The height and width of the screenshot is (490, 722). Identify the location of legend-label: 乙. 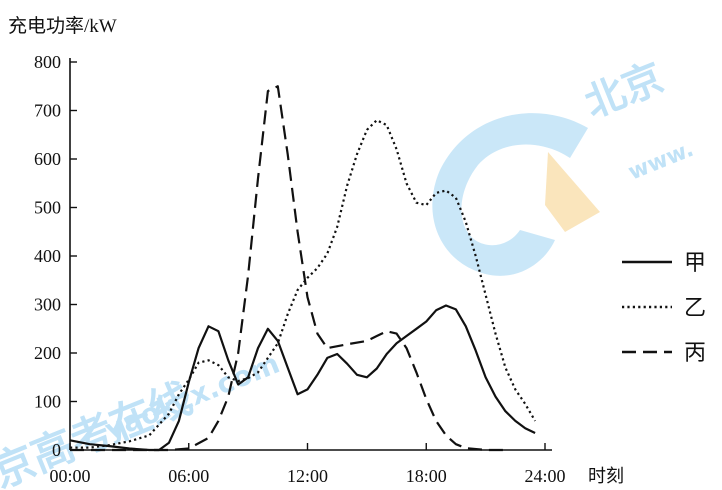
(695, 307).